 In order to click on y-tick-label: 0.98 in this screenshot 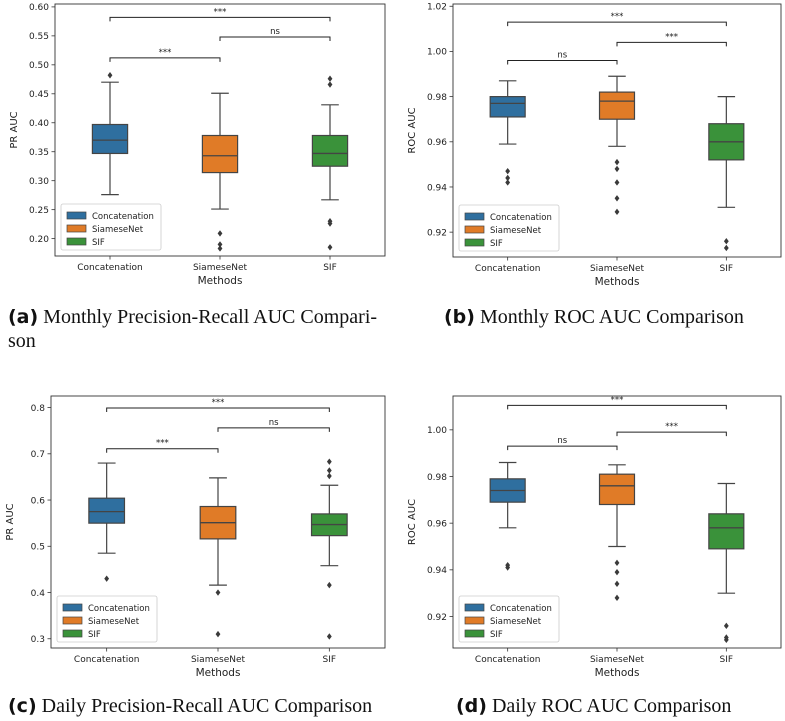, I will do `click(437, 98)`.